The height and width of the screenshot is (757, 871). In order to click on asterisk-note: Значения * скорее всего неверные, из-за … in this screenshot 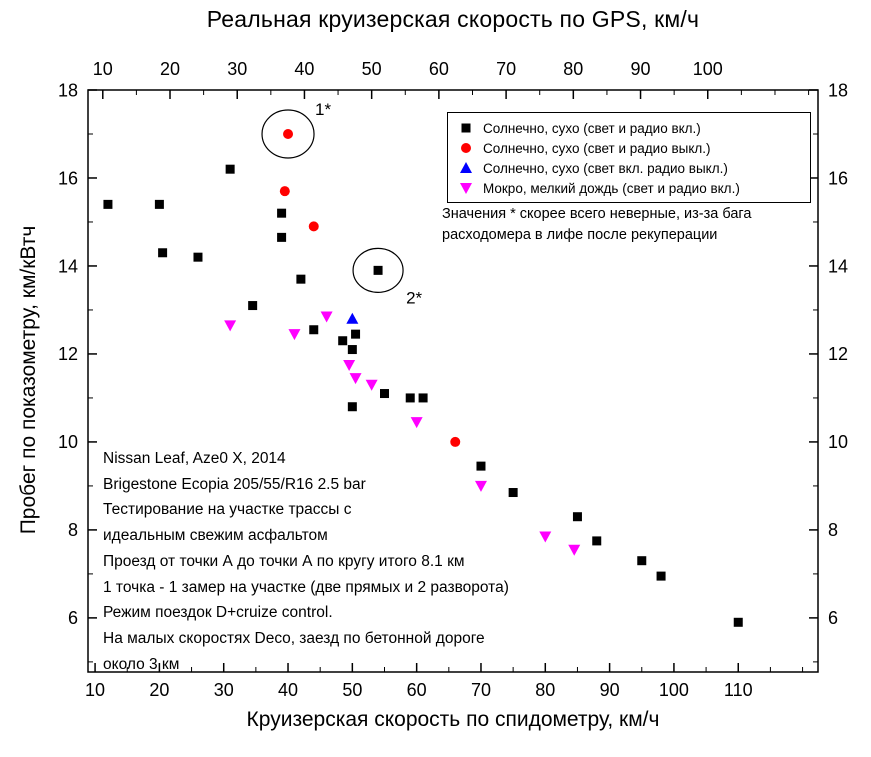, I will do `click(597, 225)`.